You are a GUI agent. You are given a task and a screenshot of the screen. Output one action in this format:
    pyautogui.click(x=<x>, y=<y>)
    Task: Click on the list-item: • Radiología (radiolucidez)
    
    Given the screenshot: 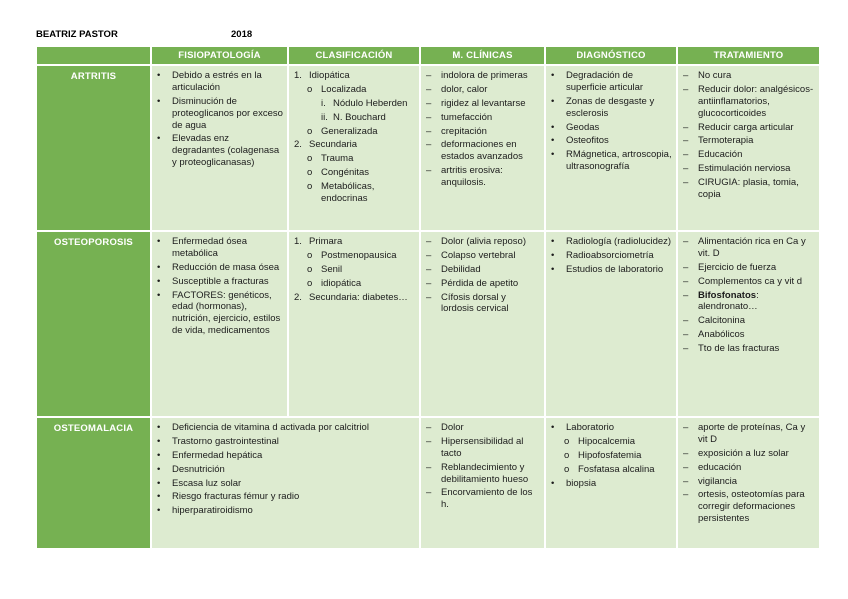 What is the action you would take?
    pyautogui.click(x=612, y=242)
    